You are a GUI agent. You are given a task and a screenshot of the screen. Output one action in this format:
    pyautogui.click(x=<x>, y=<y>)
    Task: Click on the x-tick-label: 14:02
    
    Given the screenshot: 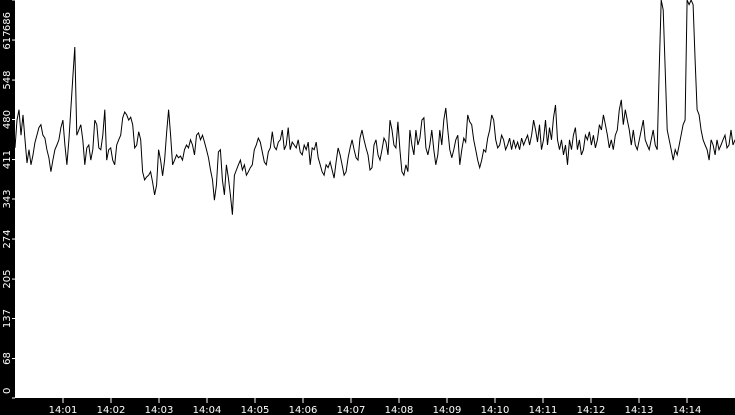 What is the action you would take?
    pyautogui.click(x=111, y=410)
    